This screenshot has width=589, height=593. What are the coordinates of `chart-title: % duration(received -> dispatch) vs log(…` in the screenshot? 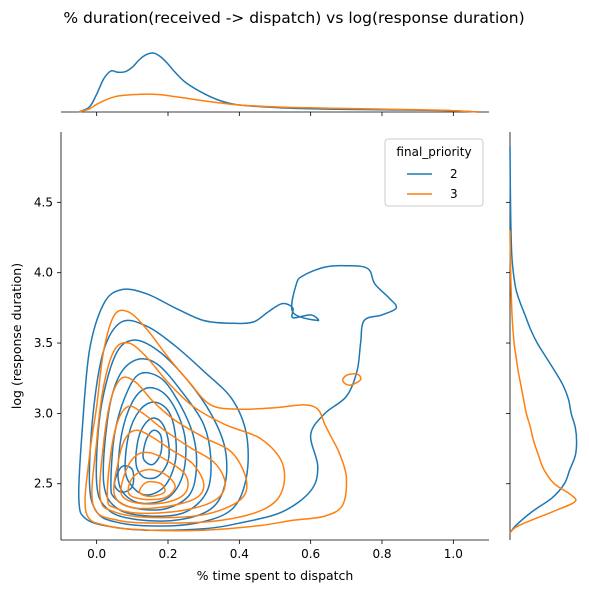 It's located at (293, 18).